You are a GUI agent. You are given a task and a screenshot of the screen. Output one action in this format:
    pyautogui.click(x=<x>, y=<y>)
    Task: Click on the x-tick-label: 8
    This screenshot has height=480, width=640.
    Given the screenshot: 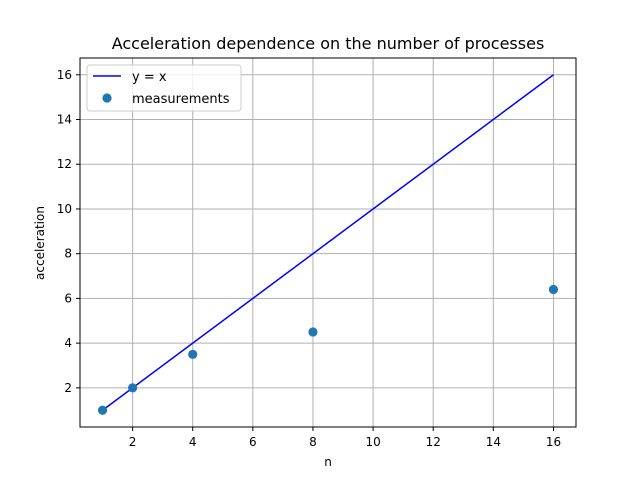 What is the action you would take?
    pyautogui.click(x=313, y=442)
    